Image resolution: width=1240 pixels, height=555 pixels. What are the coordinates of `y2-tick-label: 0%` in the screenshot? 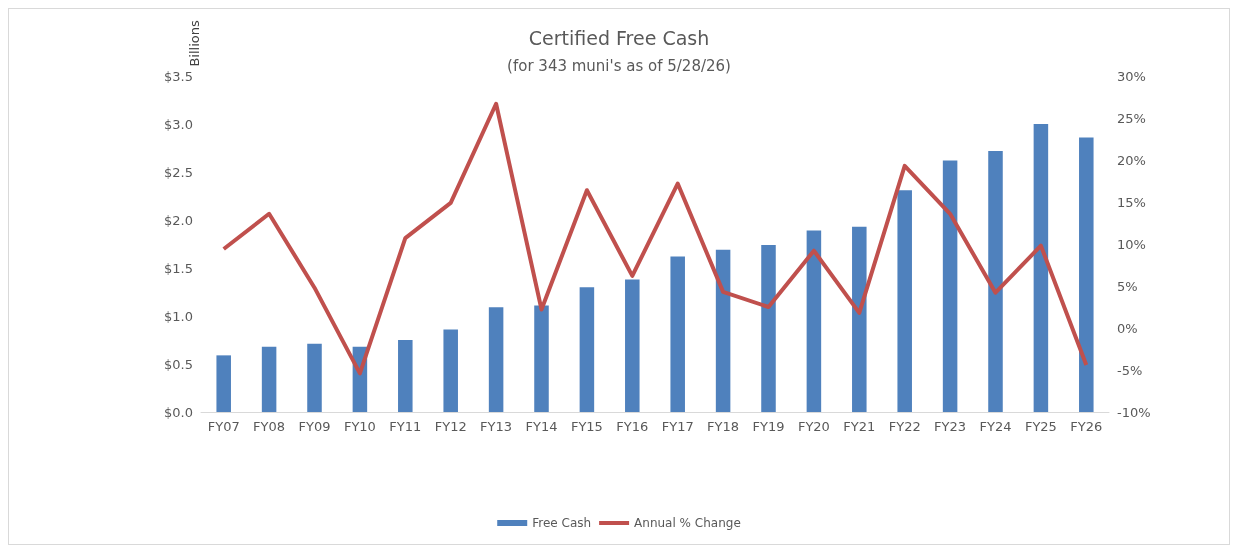 It's located at (1127, 328).